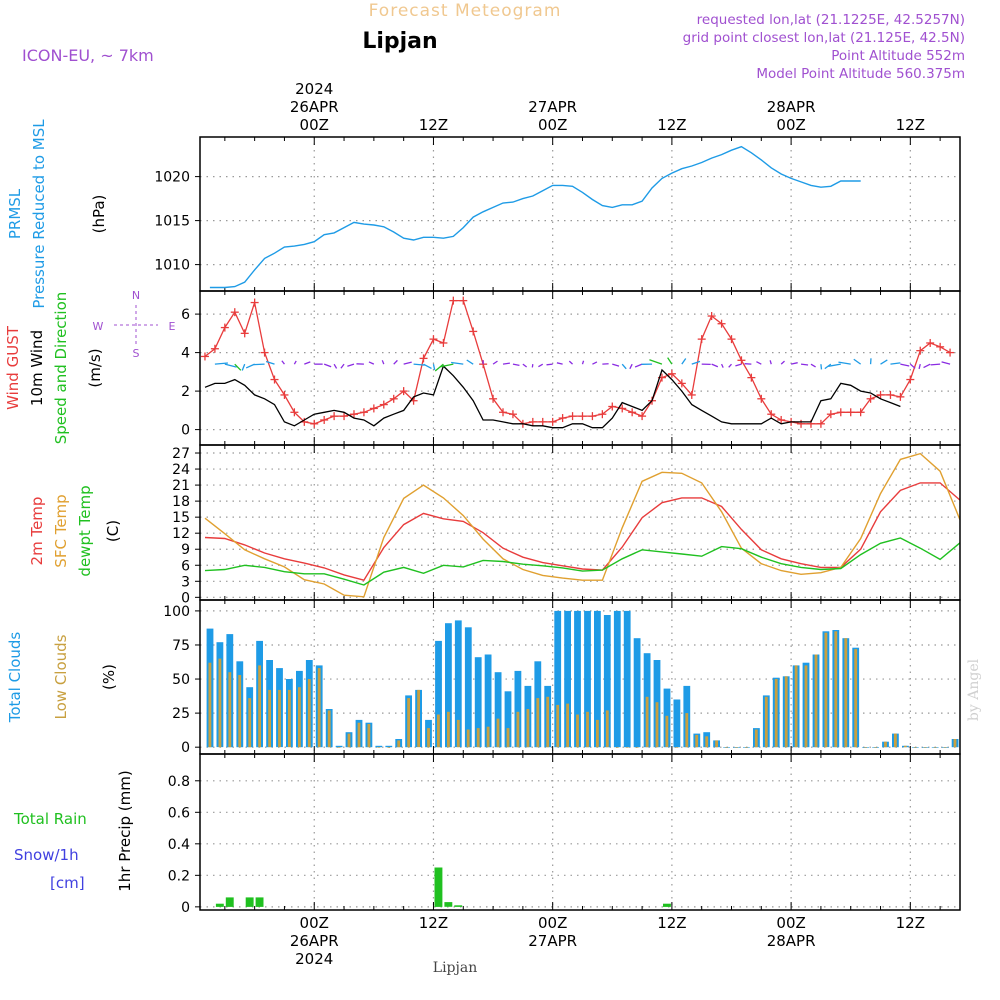 Image resolution: width=1000 pixels, height=1000 pixels. What do you see at coordinates (552, 941) in the screenshot?
I see `bottom-time-label: 27APR` at bounding box center [552, 941].